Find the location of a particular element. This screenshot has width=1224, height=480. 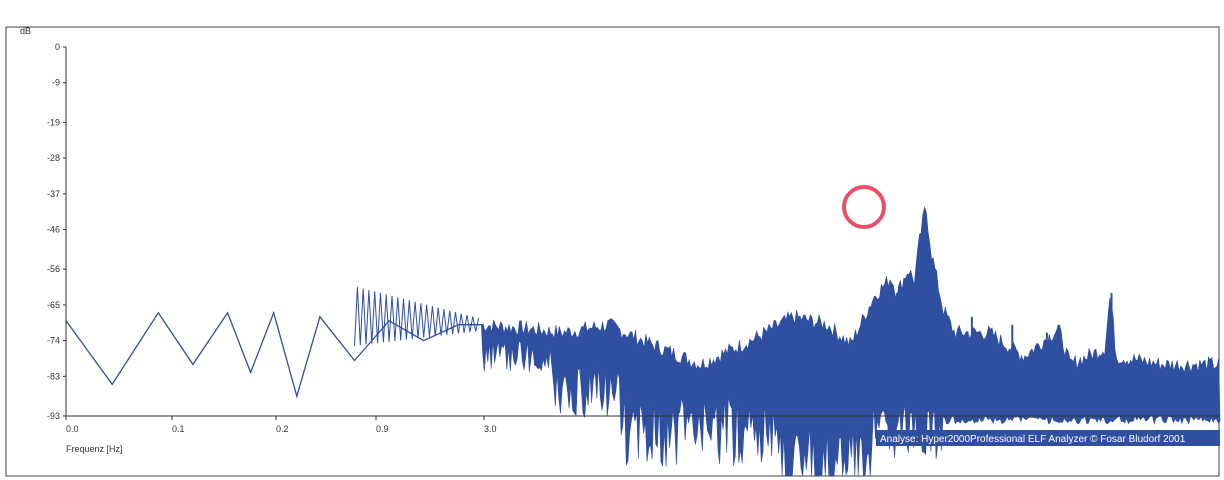

y-tick-label: -74 is located at coordinates (53, 341).